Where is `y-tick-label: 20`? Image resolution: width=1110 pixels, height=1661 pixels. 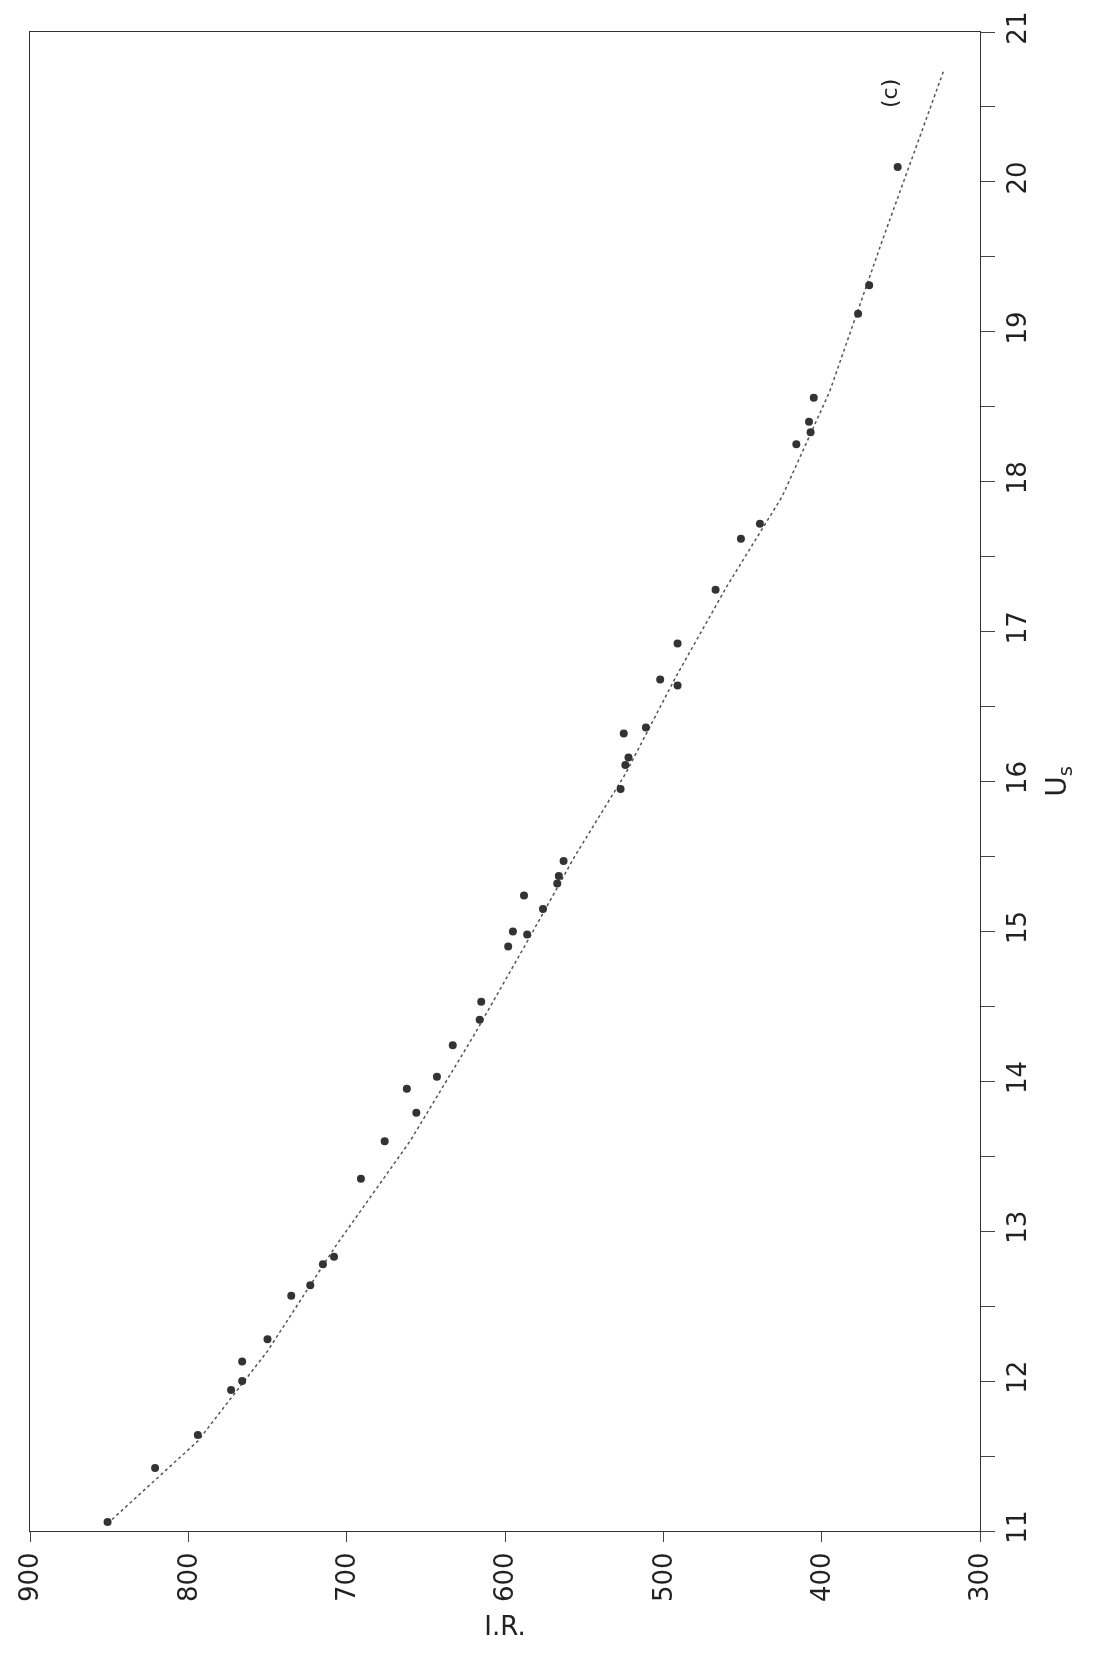
y-tick-label: 20 is located at coordinates (1017, 178).